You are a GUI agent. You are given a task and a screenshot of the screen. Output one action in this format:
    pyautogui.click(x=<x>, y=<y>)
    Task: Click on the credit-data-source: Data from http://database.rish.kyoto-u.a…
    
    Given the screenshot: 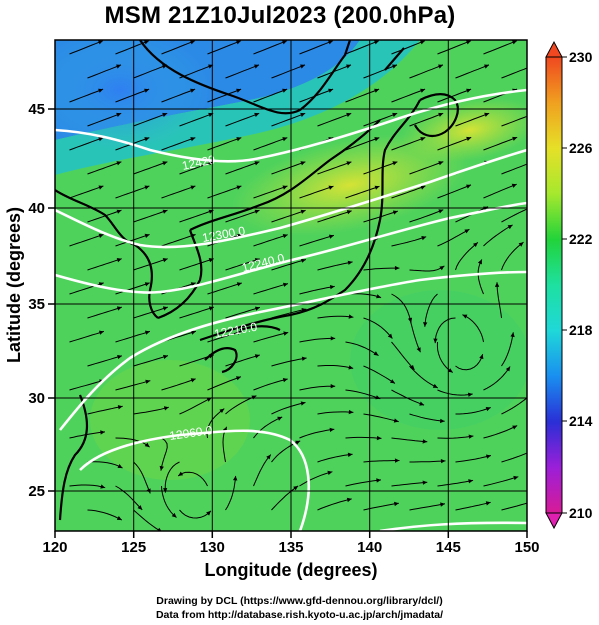 What is the action you would take?
    pyautogui.click(x=299, y=615)
    